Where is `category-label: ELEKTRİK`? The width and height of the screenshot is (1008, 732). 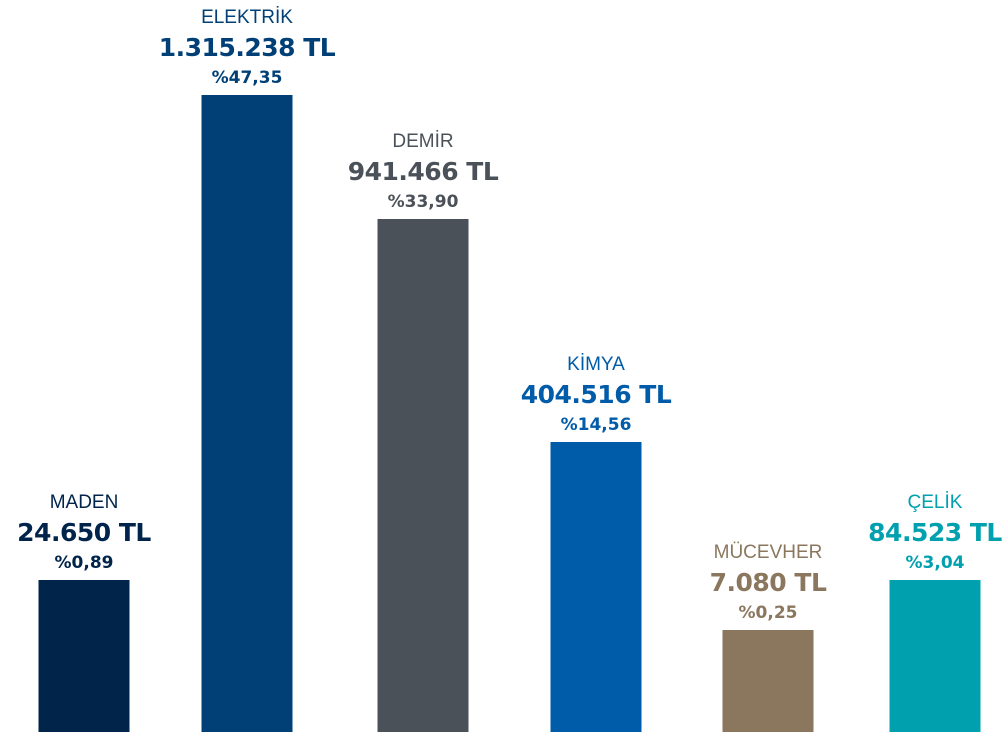 category-label: ELEKTRİK is located at coordinates (247, 17).